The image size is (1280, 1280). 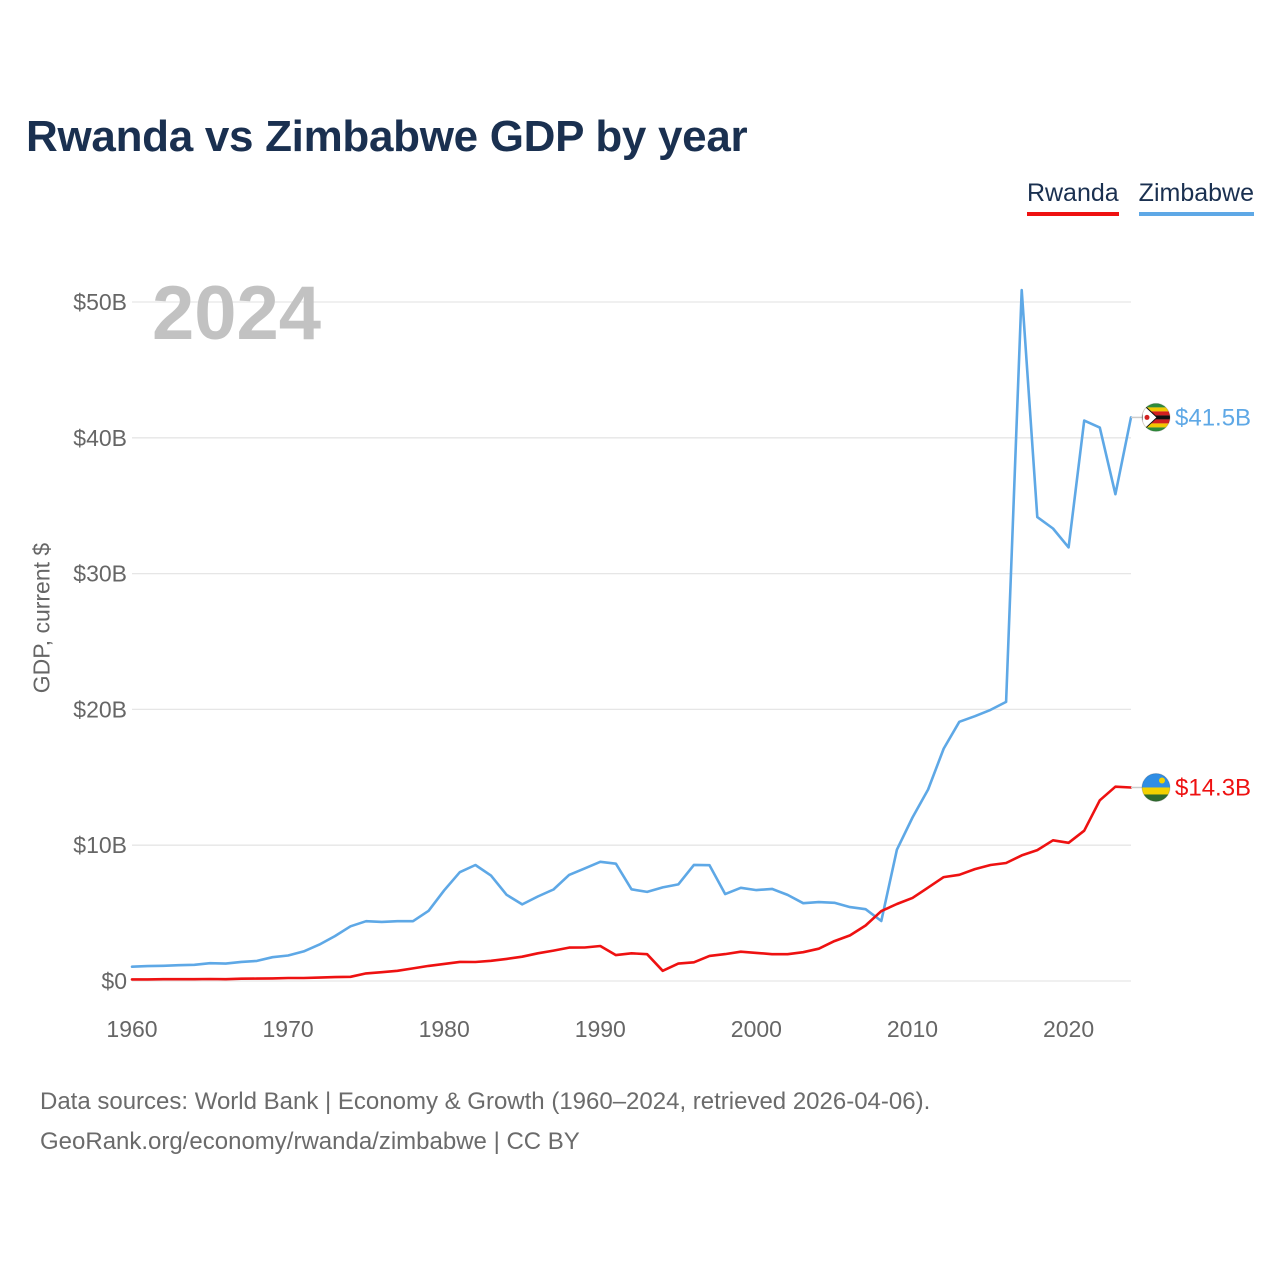 I want to click on current-year-label: 2024, so click(x=237, y=313).